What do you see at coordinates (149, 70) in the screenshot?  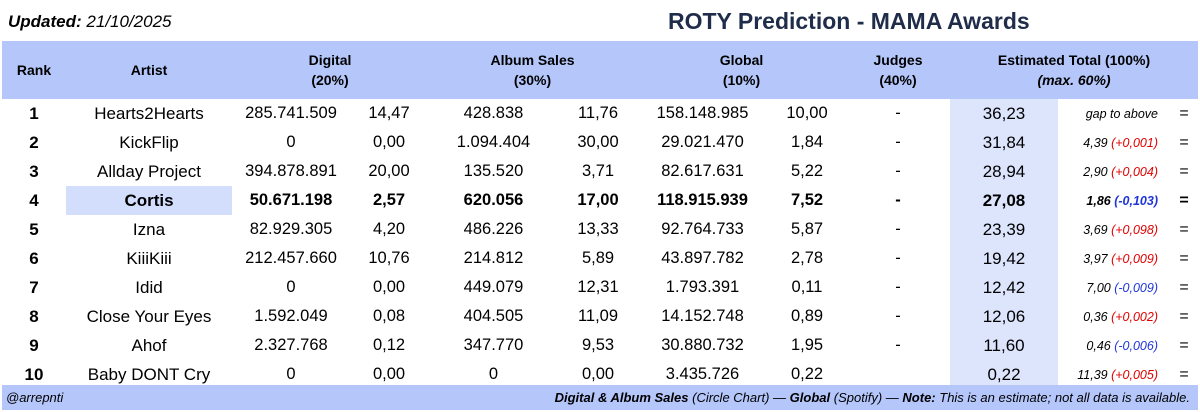 I see `col-artist: Artist` at bounding box center [149, 70].